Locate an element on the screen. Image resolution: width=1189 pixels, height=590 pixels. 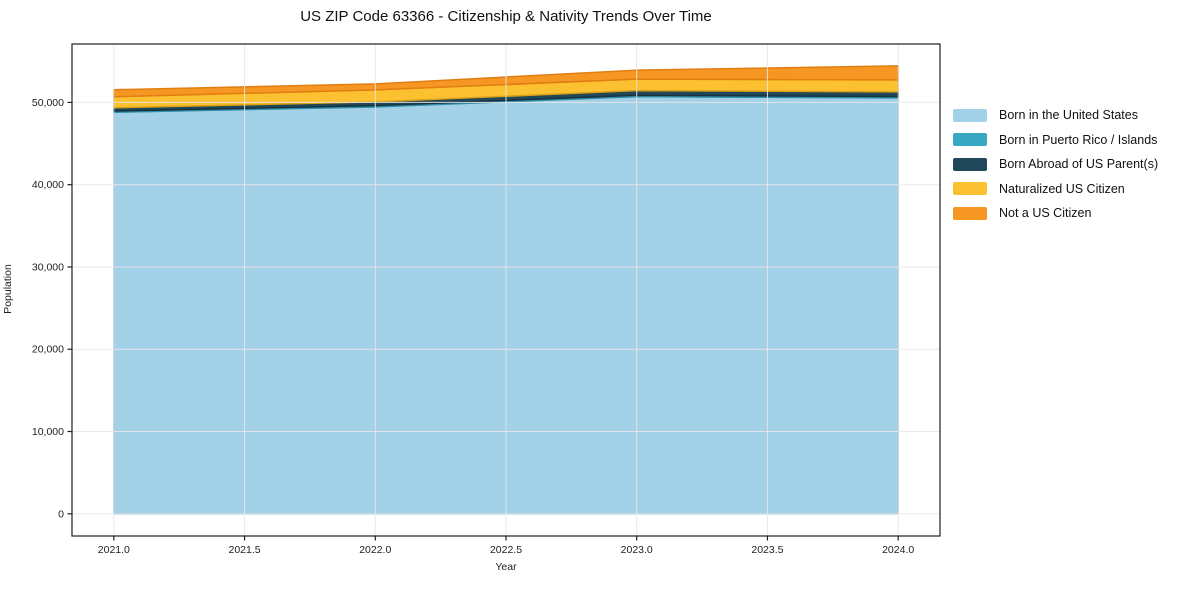
y-tick-label: 50,000 is located at coordinates (48, 103).